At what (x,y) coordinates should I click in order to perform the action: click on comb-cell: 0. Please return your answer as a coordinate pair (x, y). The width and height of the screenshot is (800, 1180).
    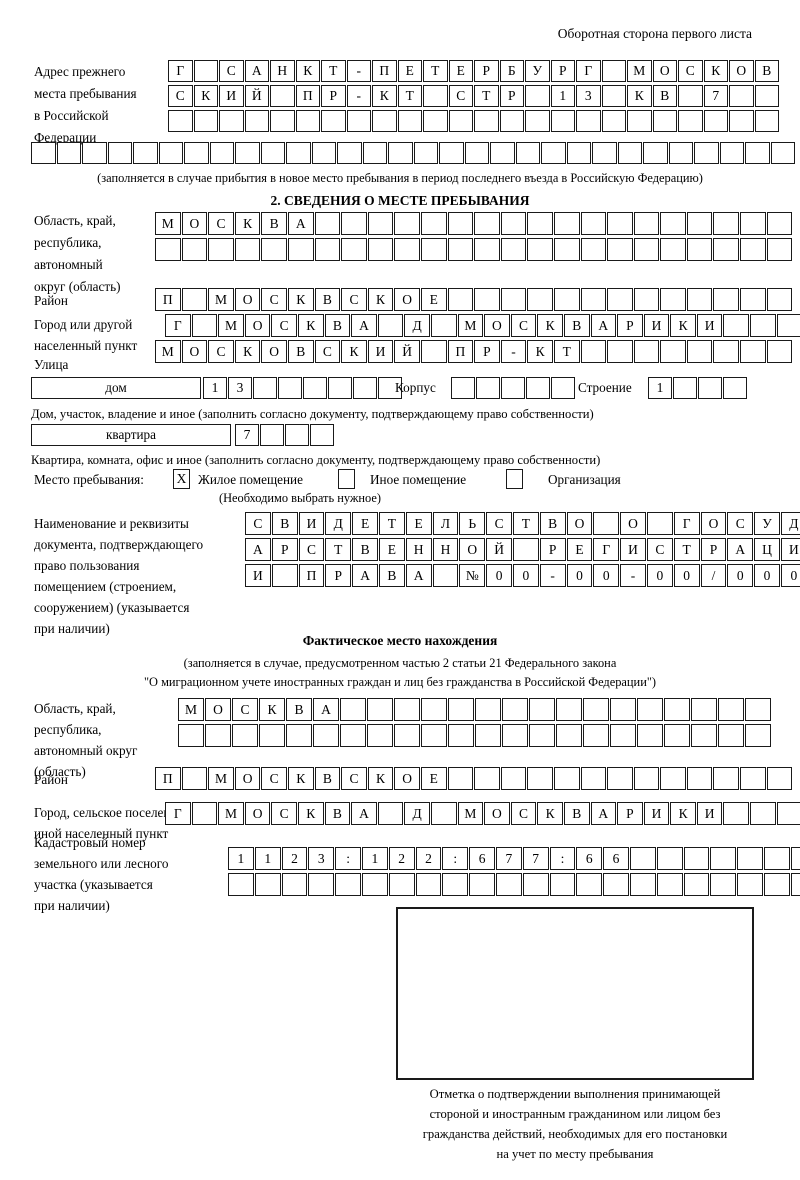
    Looking at the image, I should click on (790, 575).